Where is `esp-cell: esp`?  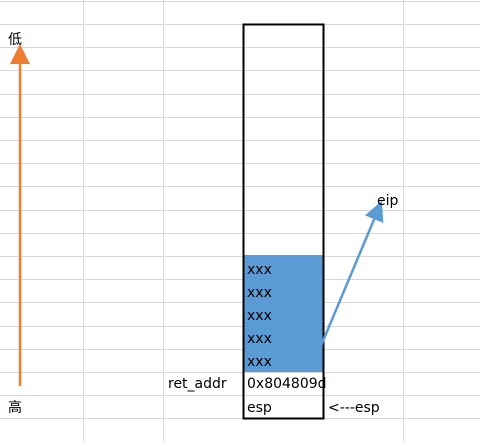 esp-cell: esp is located at coordinates (259, 408).